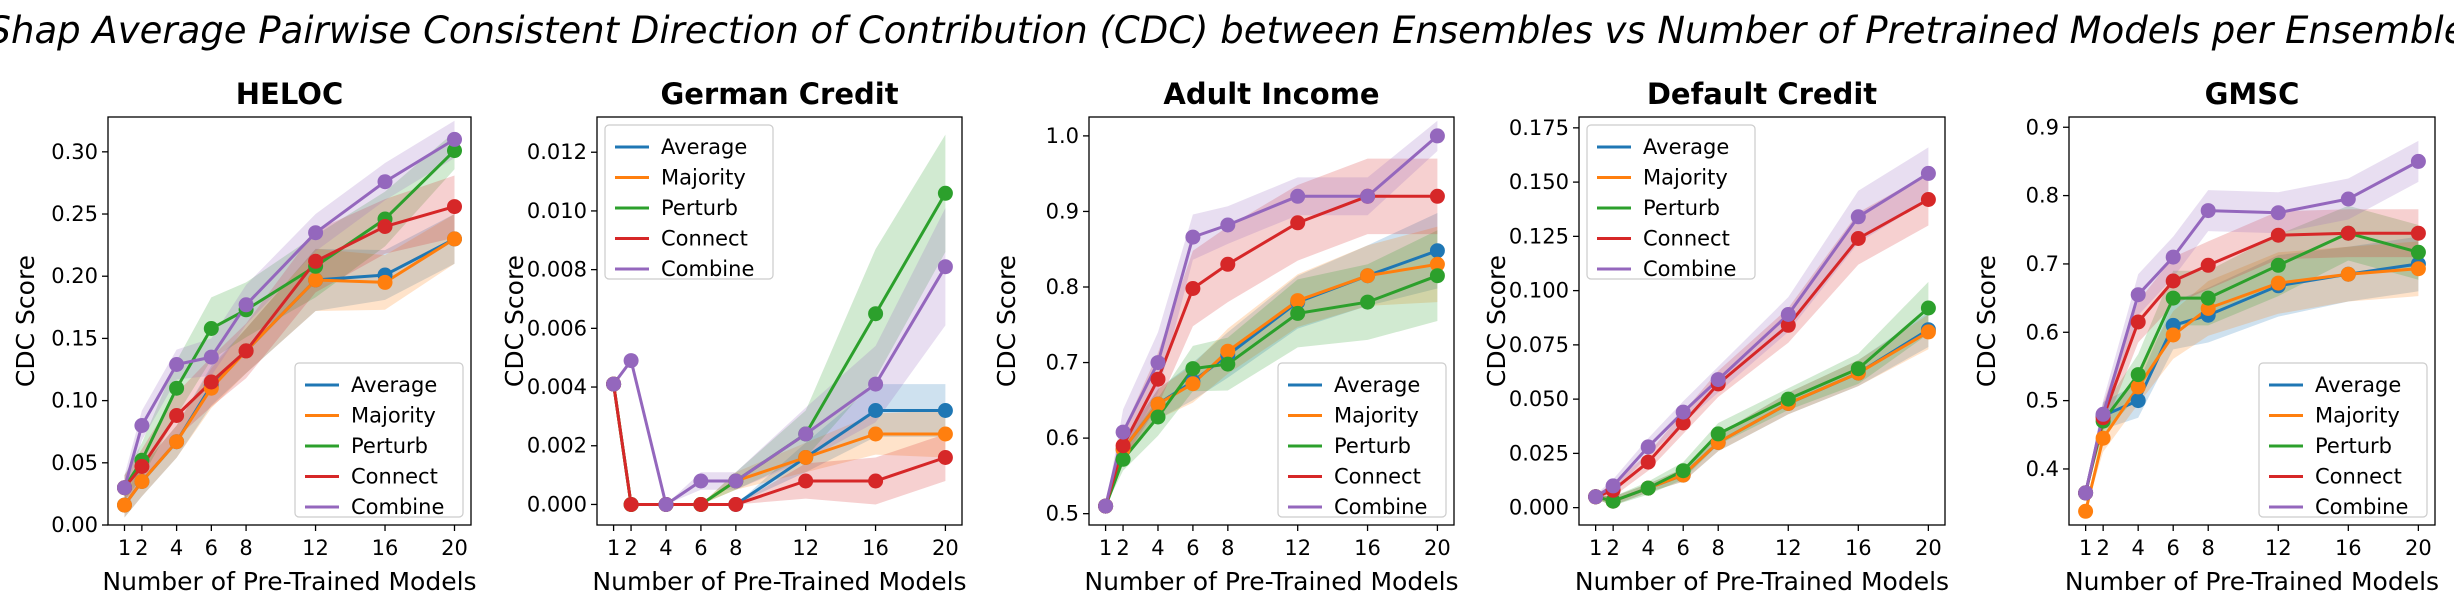 This screenshot has width=2454, height=607. What do you see at coordinates (1062, 363) in the screenshot?
I see `y-tick-label: 0.7` at bounding box center [1062, 363].